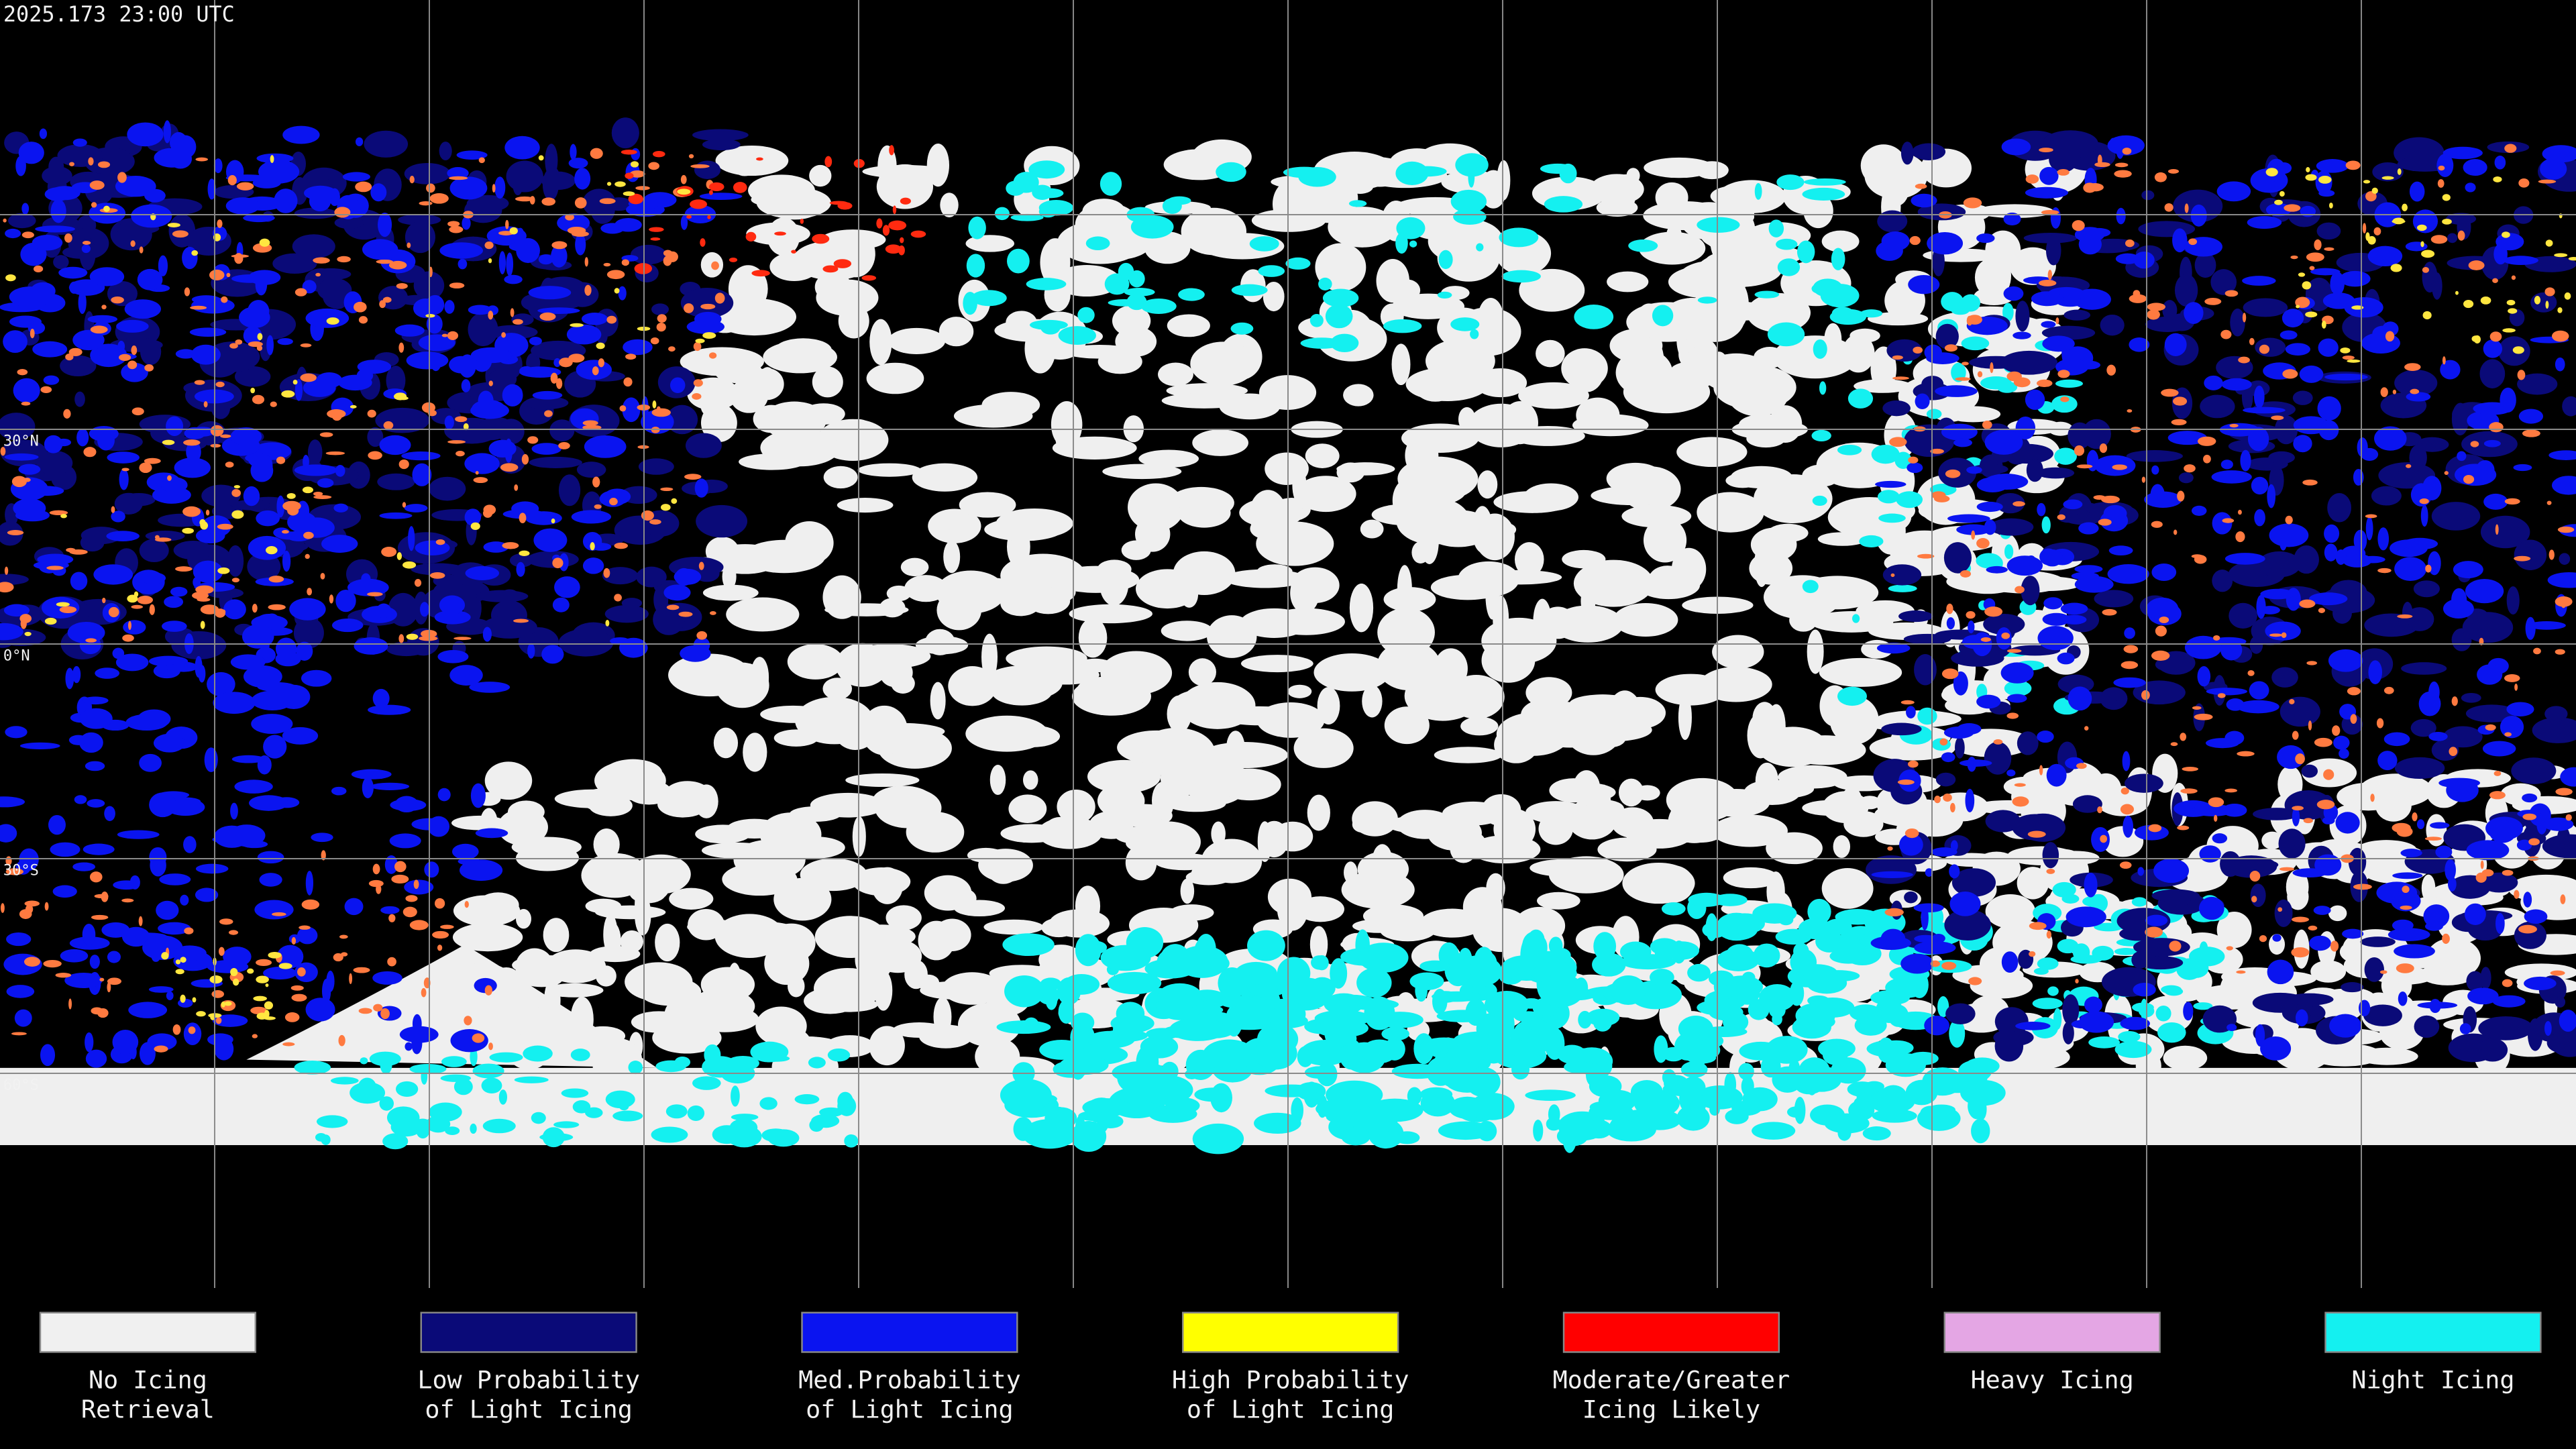 The image size is (2576, 1449). I want to click on legend-label: of Light Icing, so click(529, 1409).